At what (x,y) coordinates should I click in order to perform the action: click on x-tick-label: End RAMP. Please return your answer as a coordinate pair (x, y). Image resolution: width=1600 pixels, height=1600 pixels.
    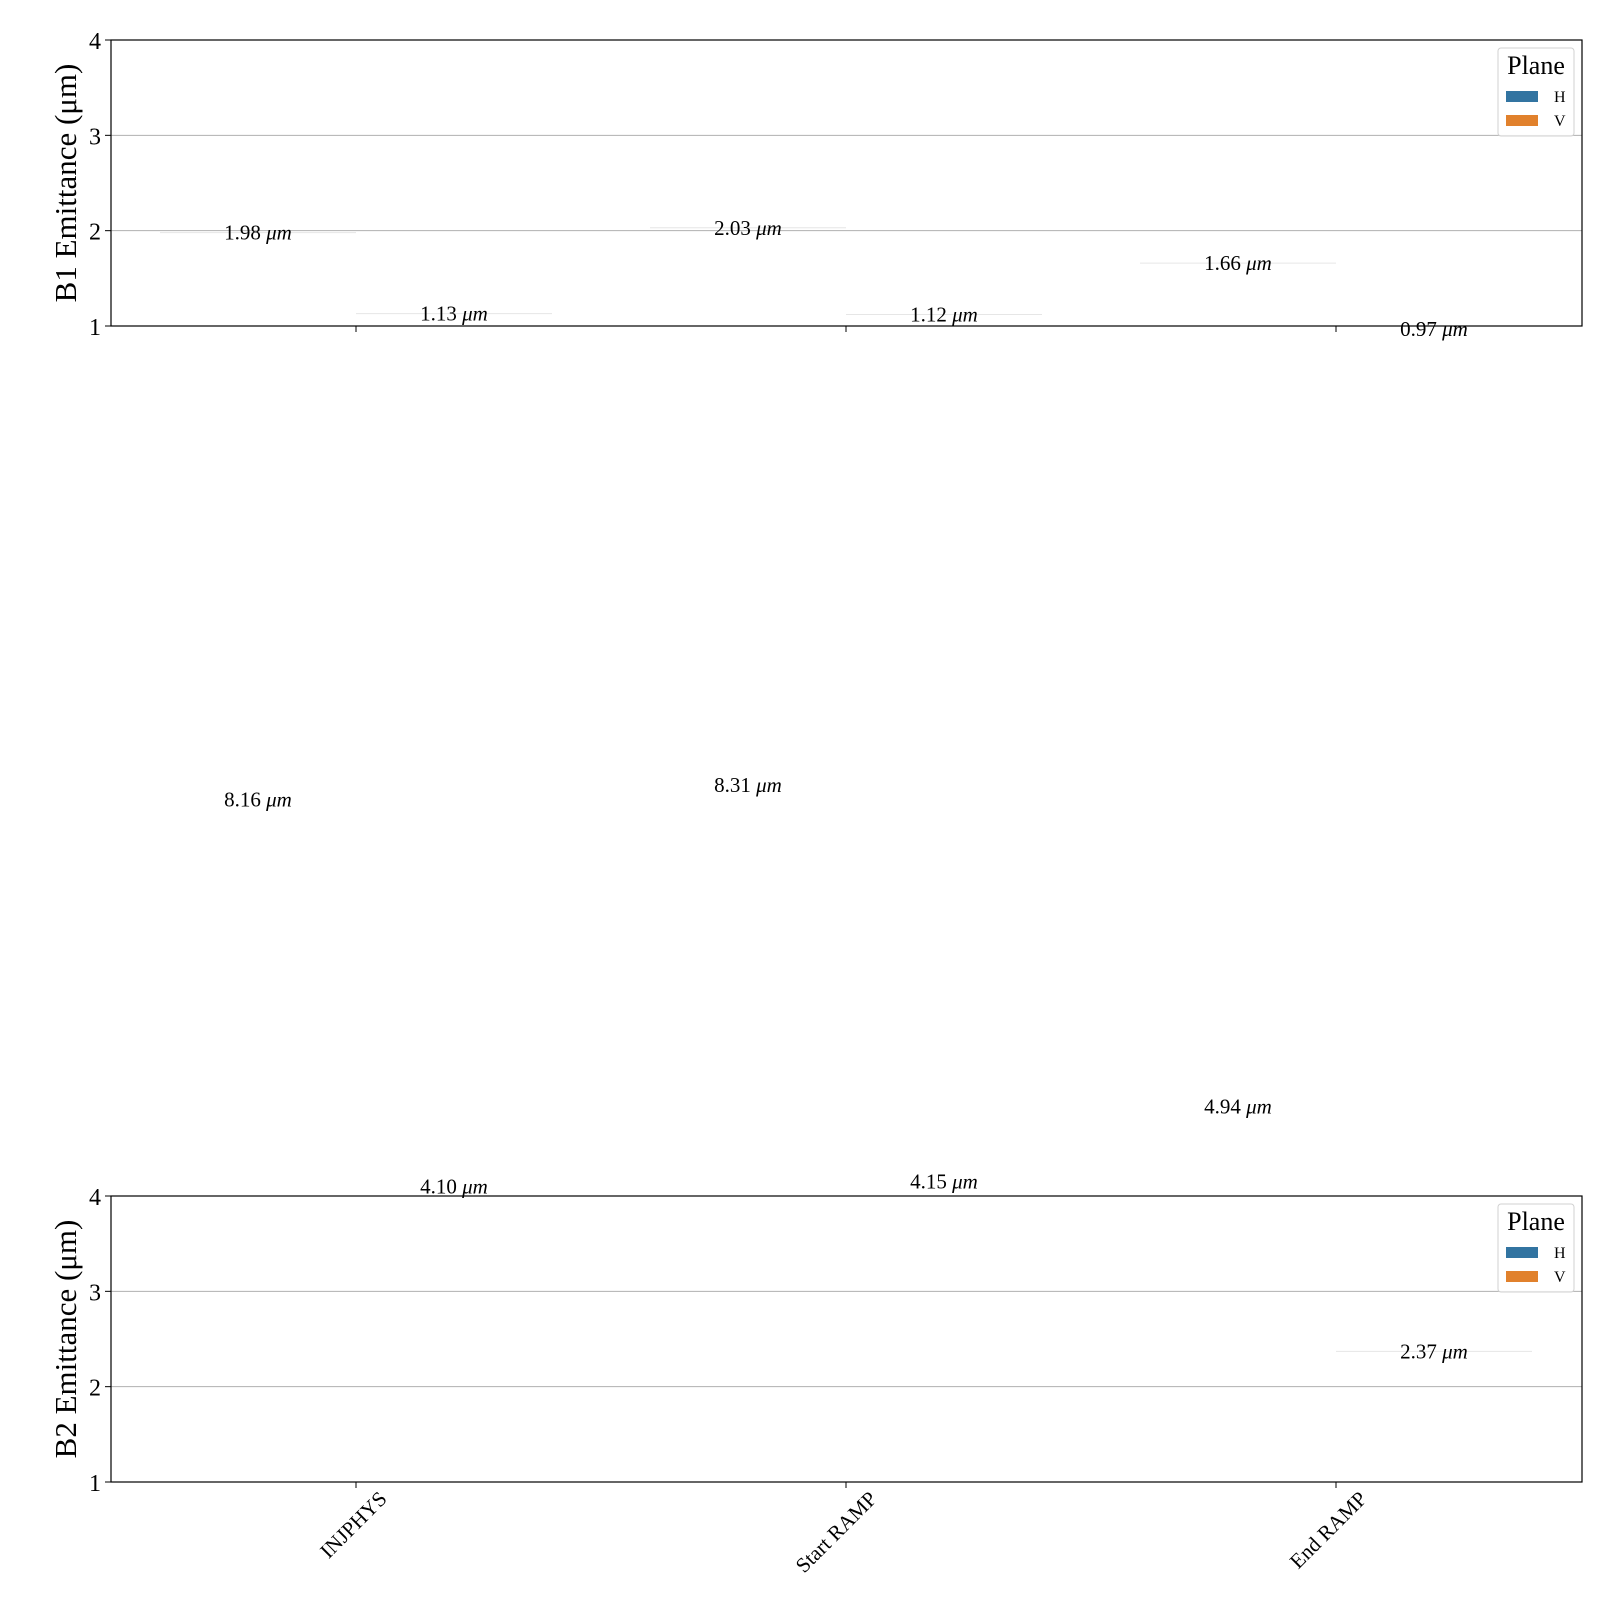
    Looking at the image, I should click on (1328, 1530).